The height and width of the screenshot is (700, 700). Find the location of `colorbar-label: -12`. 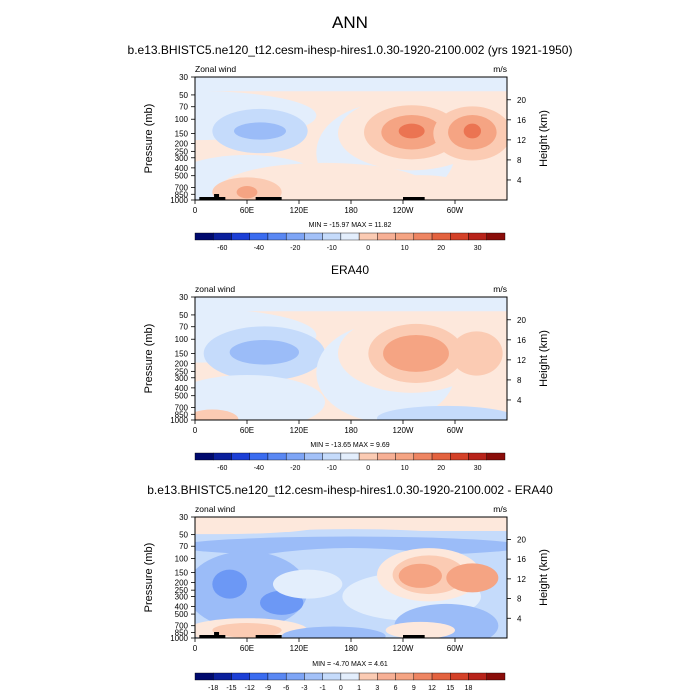

colorbar-label: -12 is located at coordinates (250, 688).